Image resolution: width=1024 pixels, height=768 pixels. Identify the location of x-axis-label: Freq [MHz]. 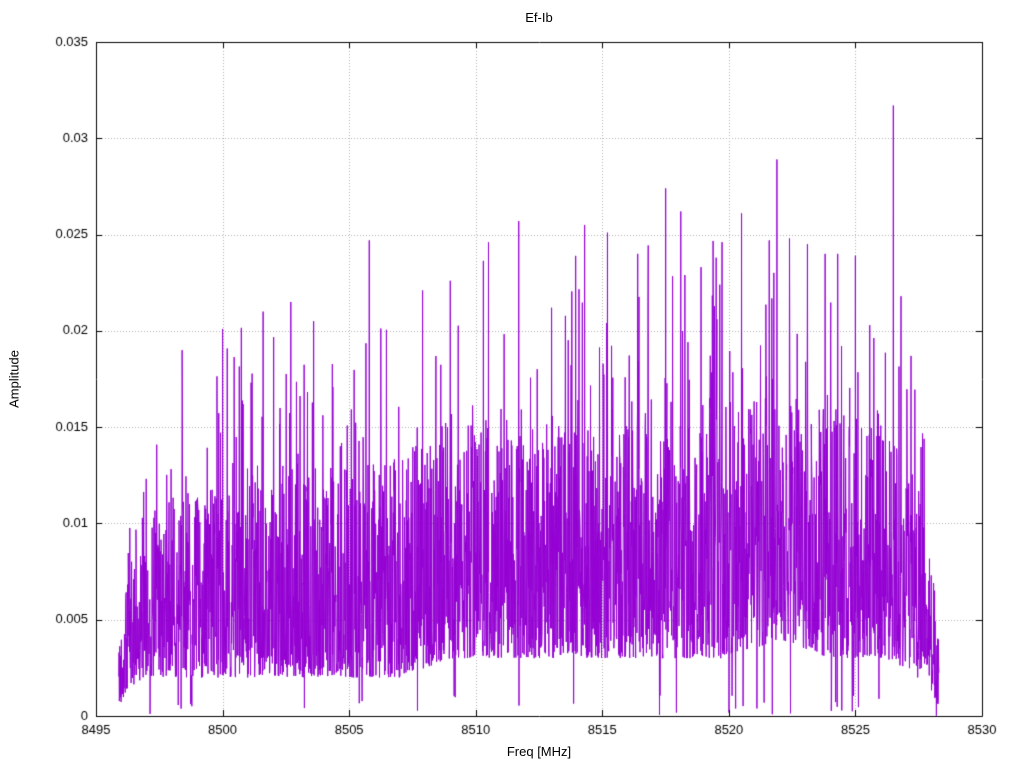
(539, 751).